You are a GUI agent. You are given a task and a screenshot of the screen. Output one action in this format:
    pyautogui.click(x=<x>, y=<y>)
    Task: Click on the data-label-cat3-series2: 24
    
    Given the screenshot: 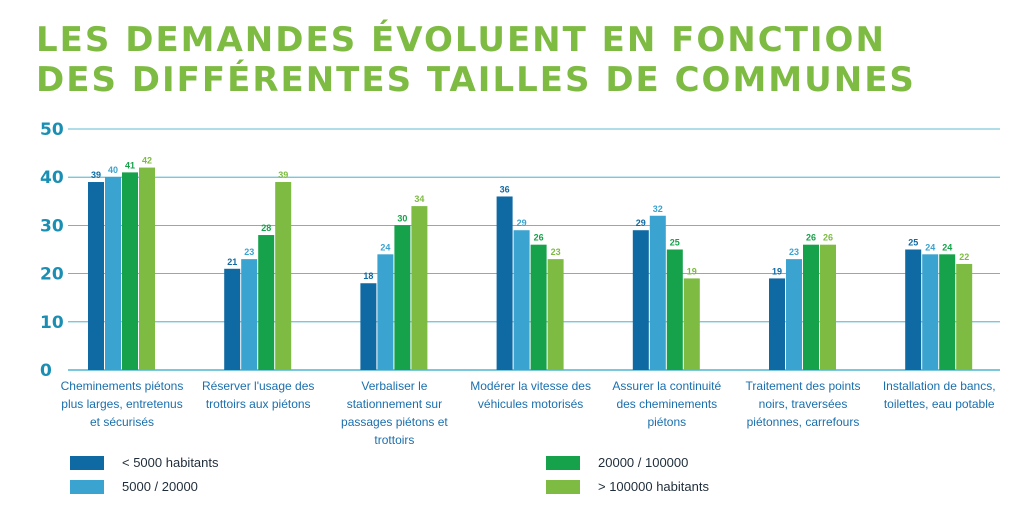 What is the action you would take?
    pyautogui.click(x=385, y=247)
    